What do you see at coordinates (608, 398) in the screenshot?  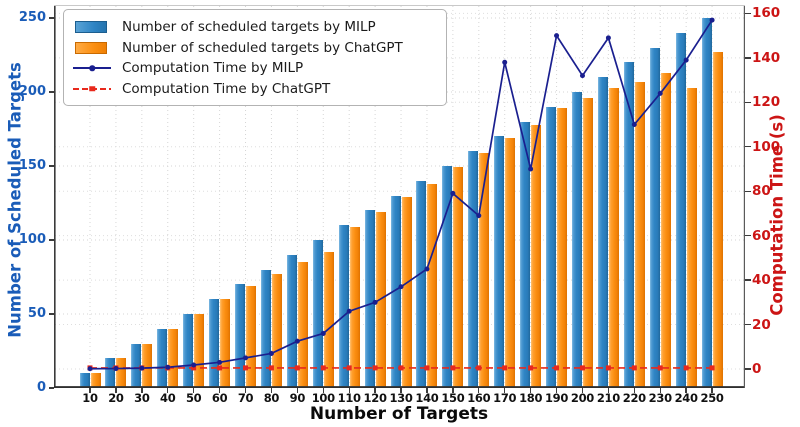 I see `x-tick-label: 210` at bounding box center [608, 398].